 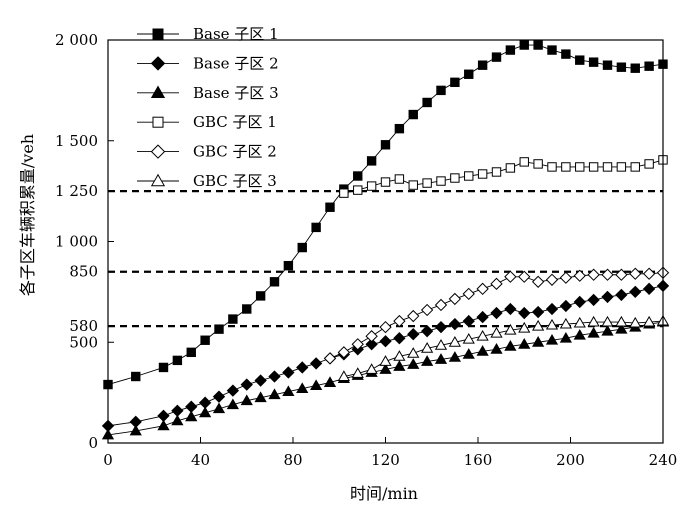 What do you see at coordinates (207, 181) in the screenshot?
I see `legend-item: GBC 子区 3` at bounding box center [207, 181].